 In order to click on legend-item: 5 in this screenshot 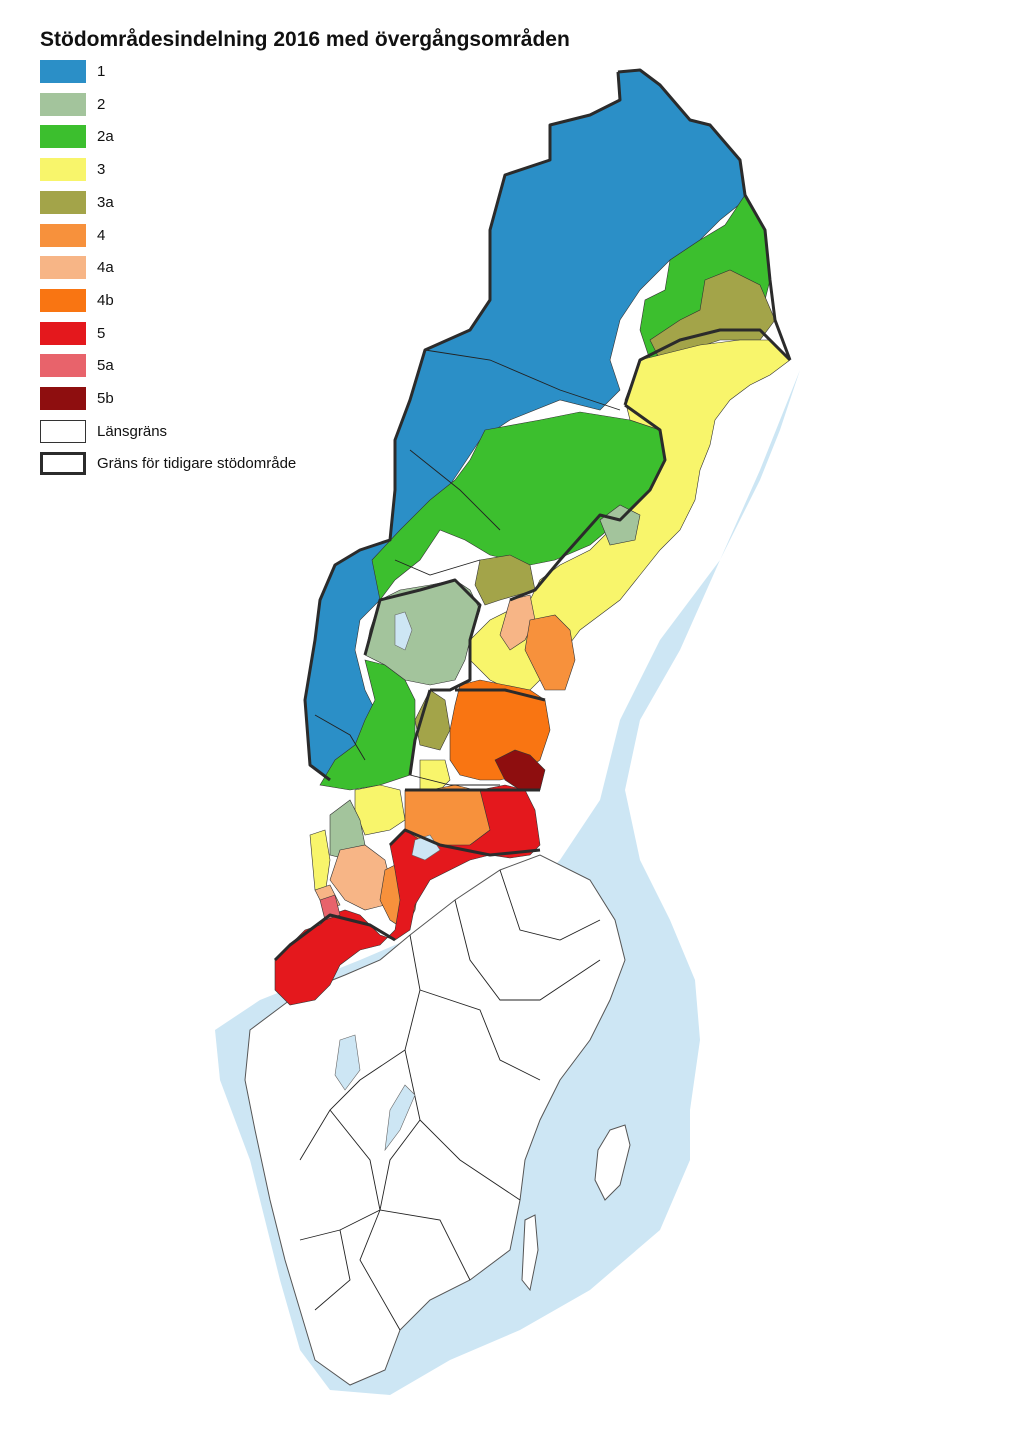, I will do `click(220, 334)`.